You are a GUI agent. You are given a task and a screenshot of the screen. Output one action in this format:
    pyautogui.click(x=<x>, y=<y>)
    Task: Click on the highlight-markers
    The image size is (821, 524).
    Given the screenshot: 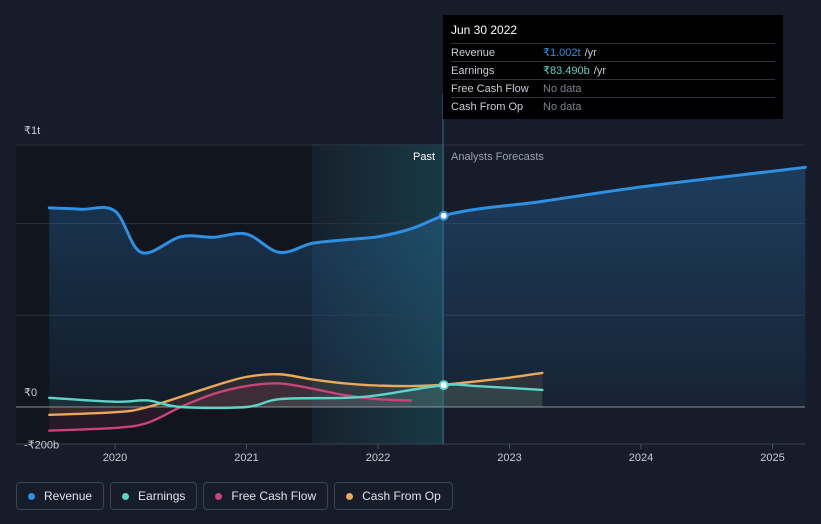 What is the action you would take?
    pyautogui.click(x=443, y=300)
    